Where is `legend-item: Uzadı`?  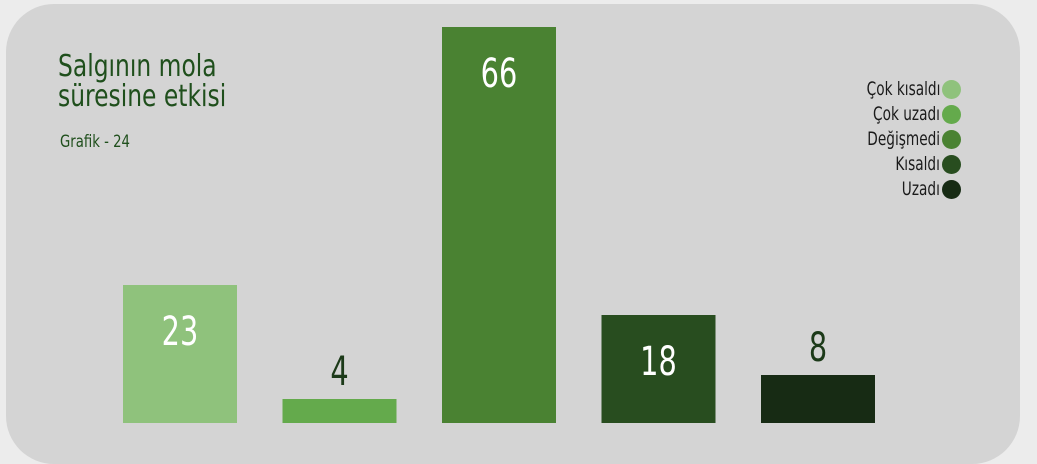 legend-item: Uzadı is located at coordinates (924, 189).